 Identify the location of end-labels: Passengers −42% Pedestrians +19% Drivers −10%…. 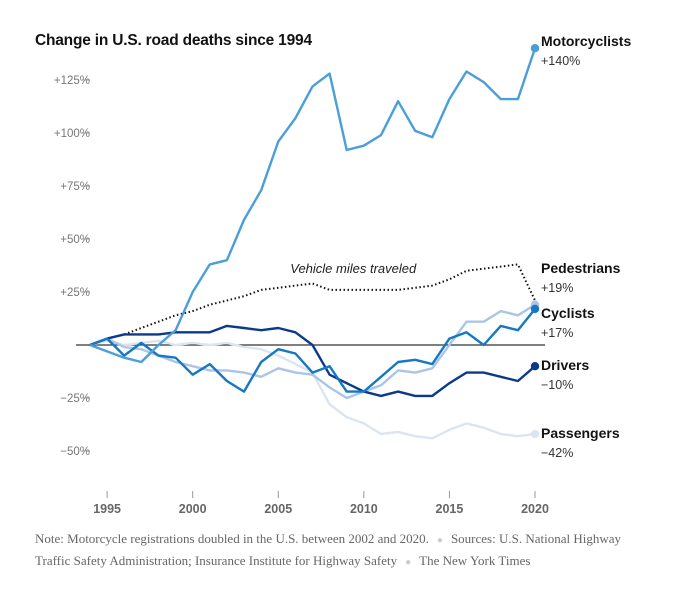
(586, 246).